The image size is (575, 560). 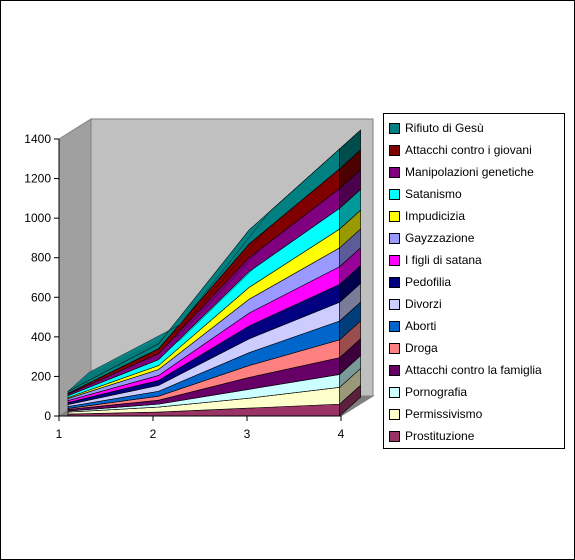 I want to click on legend-item: Impudicizia, so click(x=427, y=216).